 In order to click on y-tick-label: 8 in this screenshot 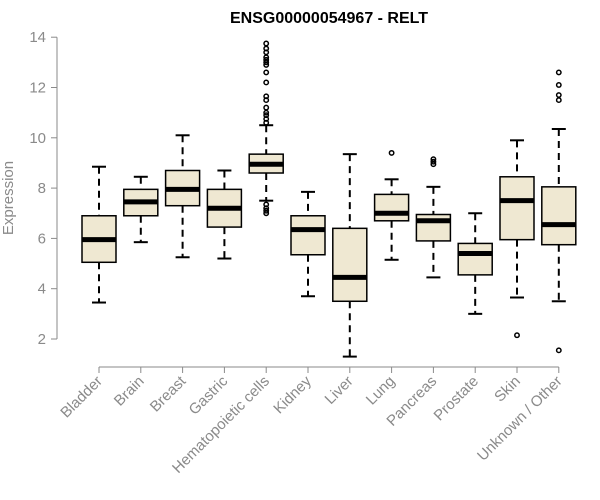, I will do `click(42, 188)`.